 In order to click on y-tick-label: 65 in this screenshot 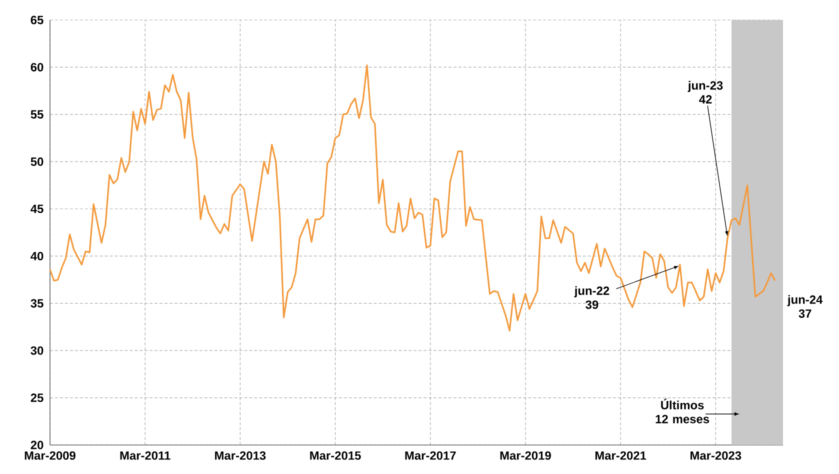, I will do `click(37, 20)`.